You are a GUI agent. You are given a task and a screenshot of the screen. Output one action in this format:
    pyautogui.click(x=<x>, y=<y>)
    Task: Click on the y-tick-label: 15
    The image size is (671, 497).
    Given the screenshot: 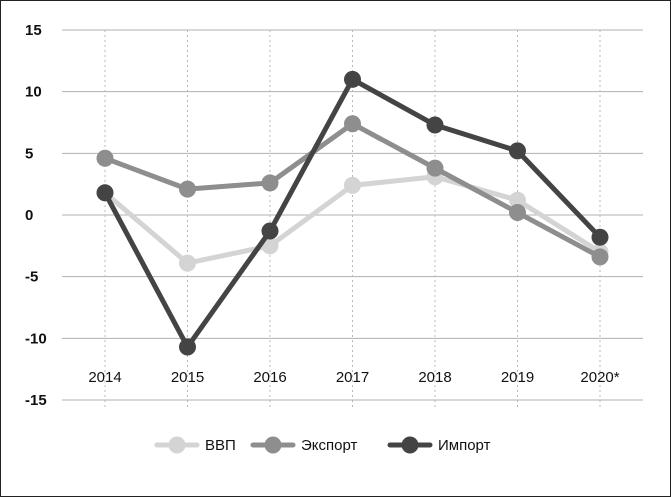 What is the action you would take?
    pyautogui.click(x=33, y=30)
    